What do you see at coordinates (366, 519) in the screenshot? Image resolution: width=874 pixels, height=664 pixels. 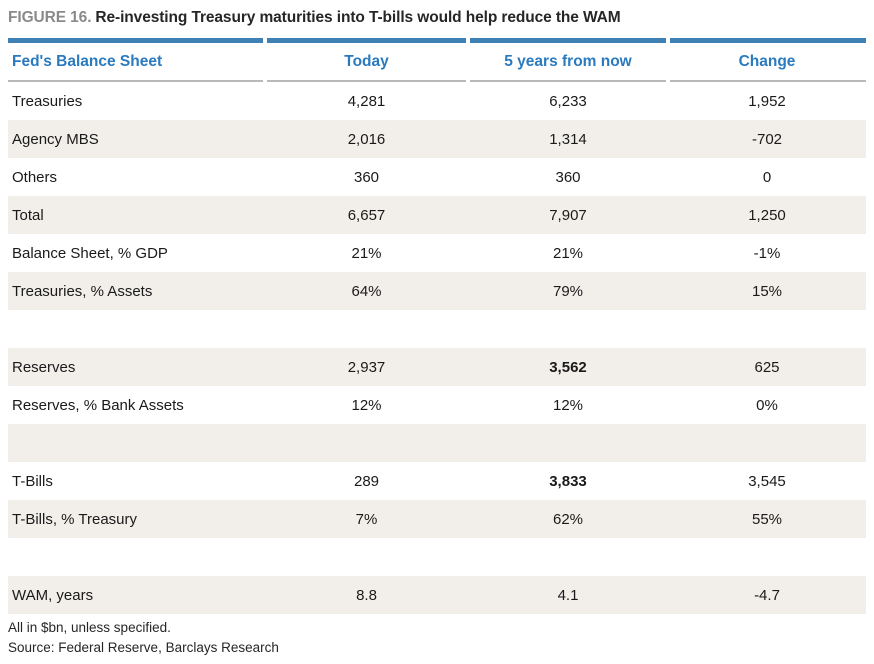 I see `cell-today: 7%` at bounding box center [366, 519].